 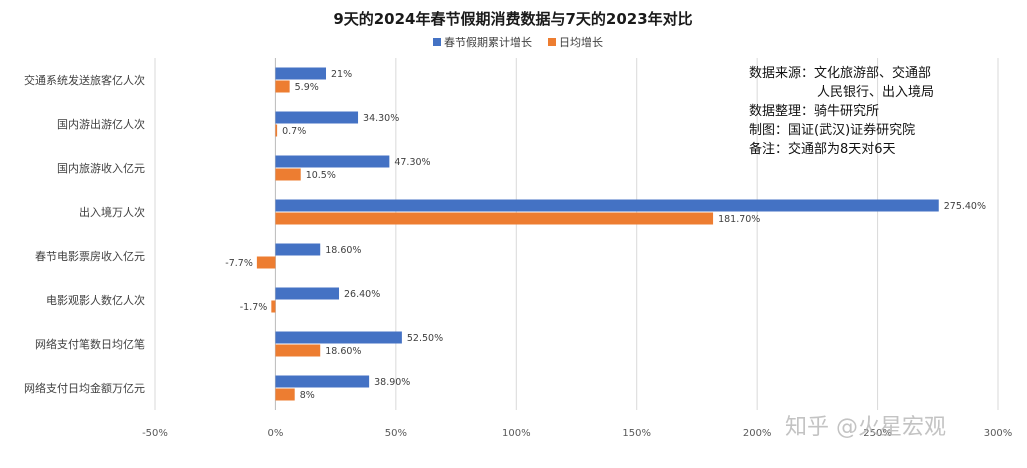 What do you see at coordinates (875, 92) in the screenshot?
I see `note-line: 人民银行、出入境局` at bounding box center [875, 92].